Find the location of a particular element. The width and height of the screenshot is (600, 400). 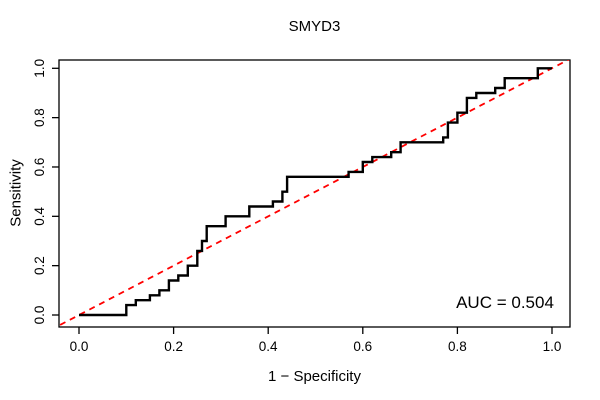

y-tick-label: 0.4 is located at coordinates (39, 215).